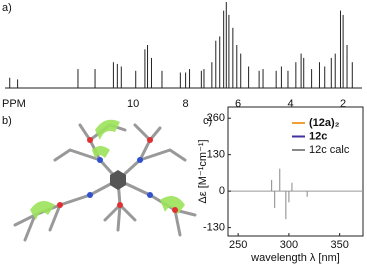 Image resolution: width=367 pixels, height=267 pixels. I want to click on x-tick-label: 10, so click(133, 104).